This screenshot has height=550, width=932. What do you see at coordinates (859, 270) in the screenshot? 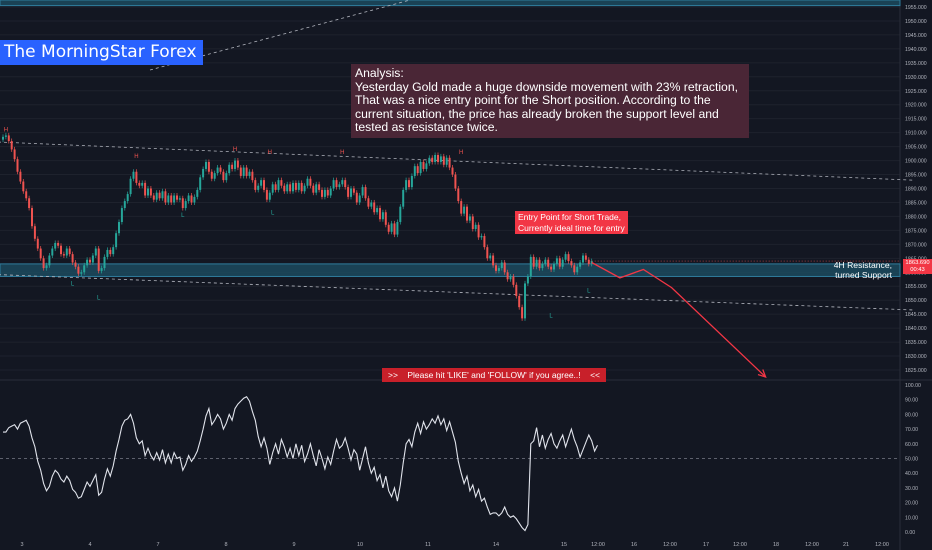
I see `resistance-label: 4H Resistance, turned Support` at bounding box center [859, 270].